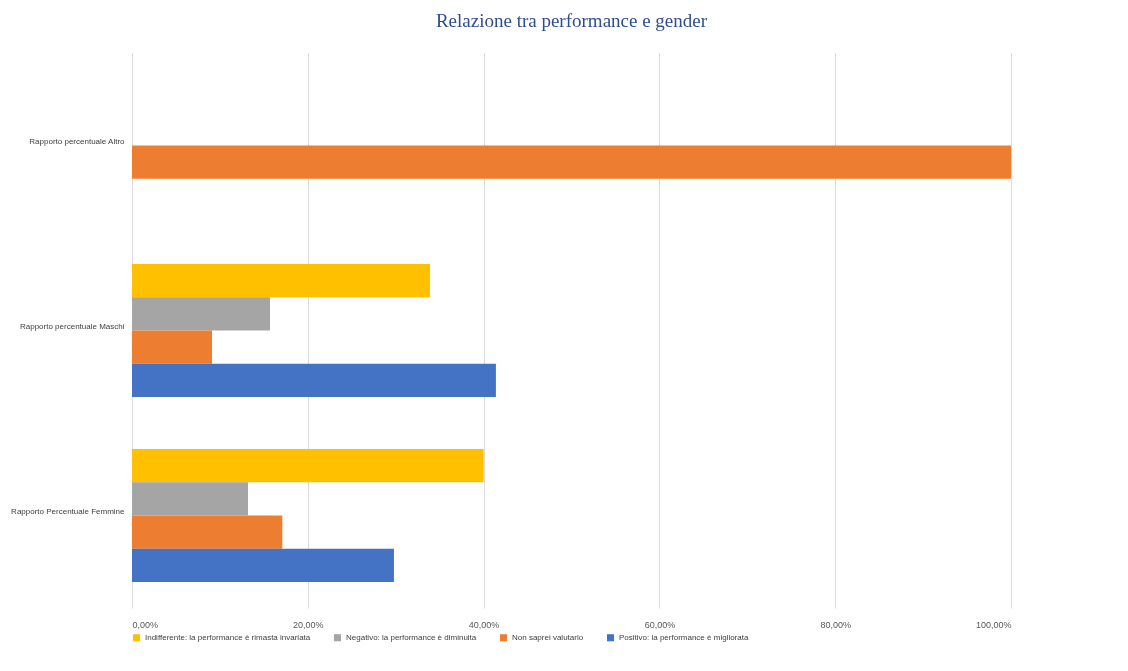 Image resolution: width=1128 pixels, height=671 pixels. I want to click on x-tick-label: 80,00%, so click(835, 624).